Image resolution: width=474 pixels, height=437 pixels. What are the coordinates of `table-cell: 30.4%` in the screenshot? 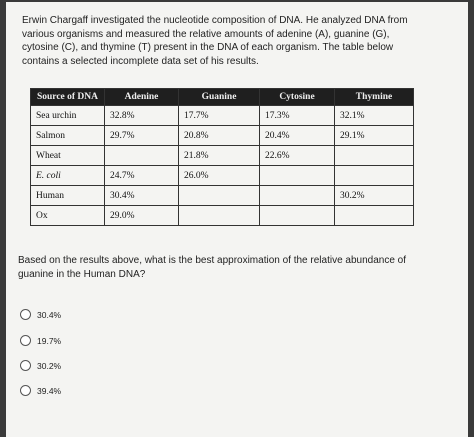 It's located at (141, 195).